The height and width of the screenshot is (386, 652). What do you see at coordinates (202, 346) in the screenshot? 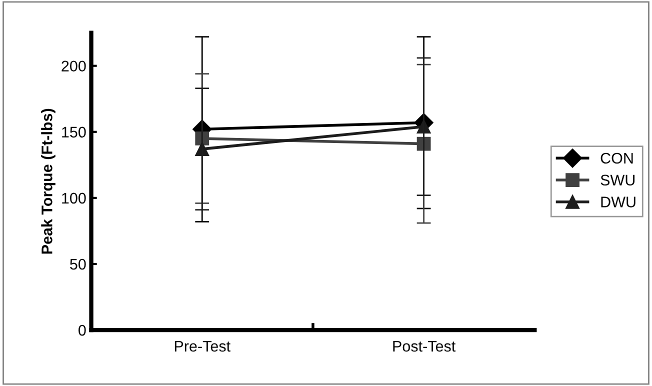
I see `x-tick-label: Pre-Test` at bounding box center [202, 346].